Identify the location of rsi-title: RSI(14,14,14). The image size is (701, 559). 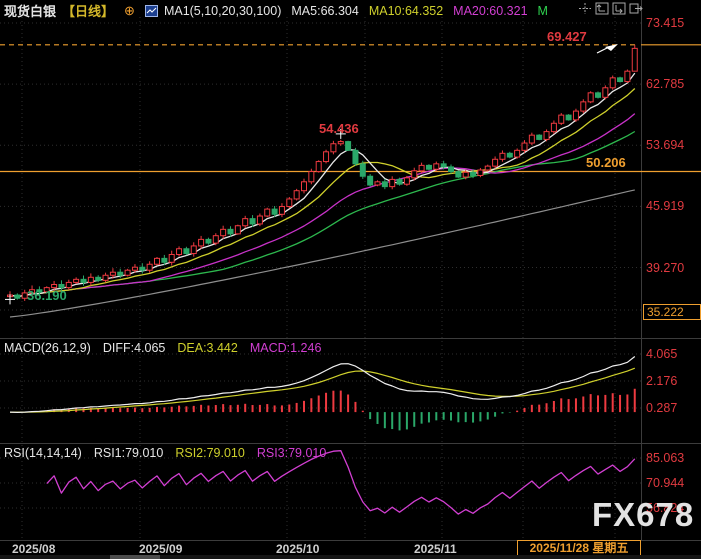
(43, 453).